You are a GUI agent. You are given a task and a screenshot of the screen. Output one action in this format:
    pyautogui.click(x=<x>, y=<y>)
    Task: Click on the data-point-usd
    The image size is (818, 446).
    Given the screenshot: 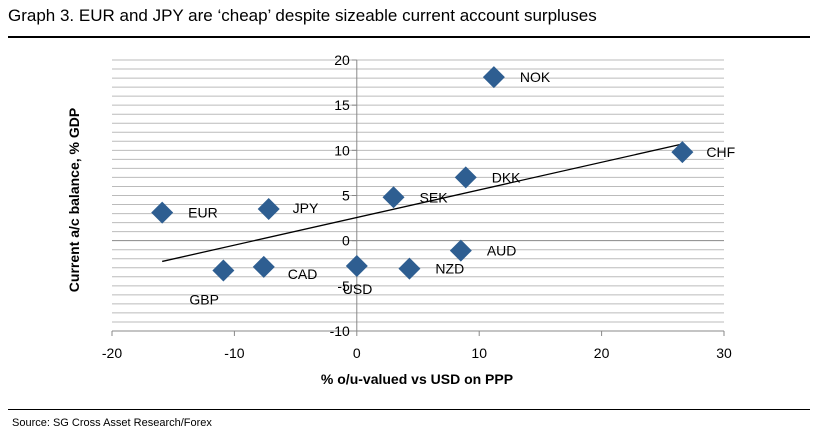 What is the action you would take?
    pyautogui.click(x=356, y=265)
    